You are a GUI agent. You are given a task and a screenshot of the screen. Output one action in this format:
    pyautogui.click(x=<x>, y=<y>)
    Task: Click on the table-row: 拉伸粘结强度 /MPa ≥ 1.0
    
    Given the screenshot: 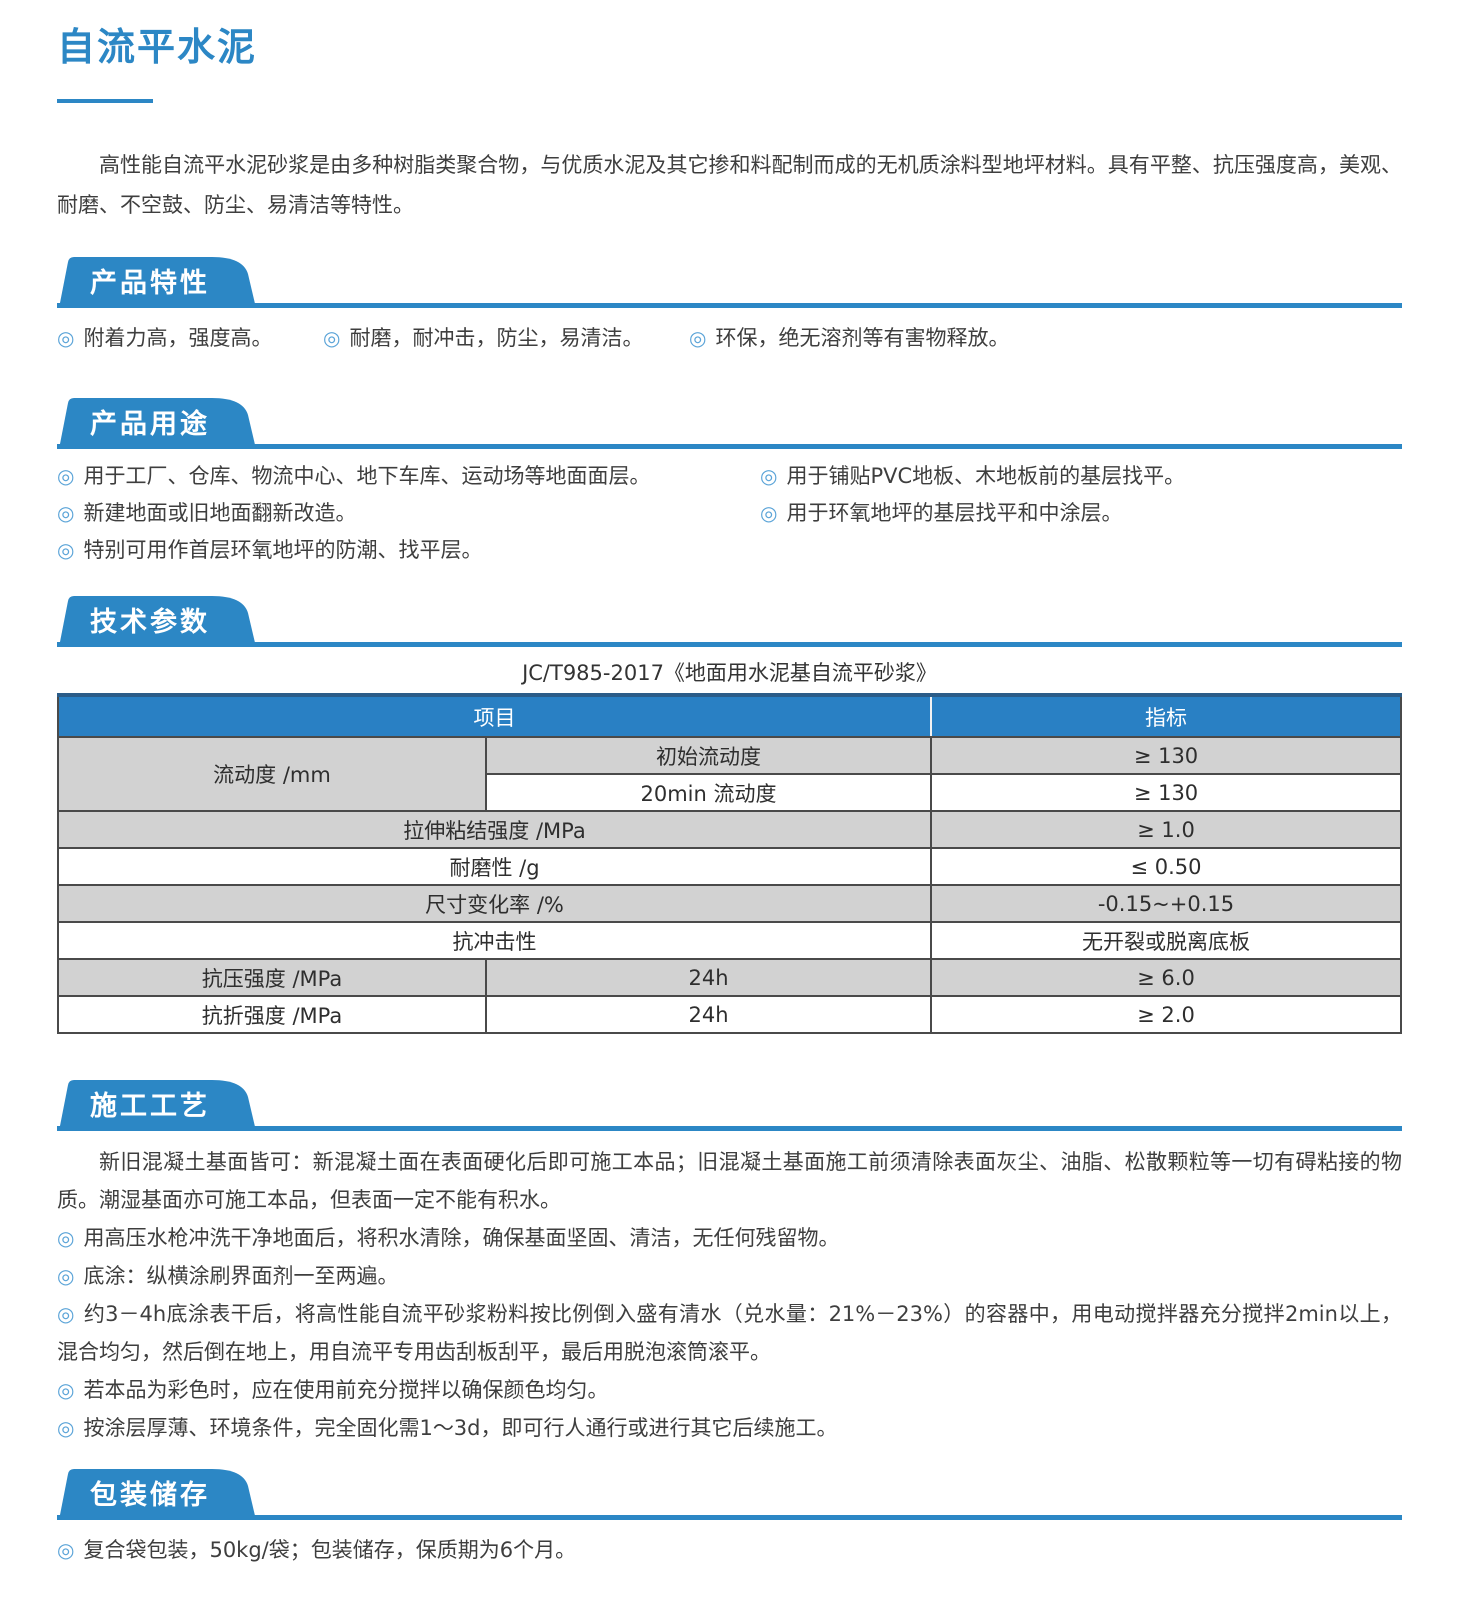 What is the action you would take?
    pyautogui.click(x=729, y=829)
    